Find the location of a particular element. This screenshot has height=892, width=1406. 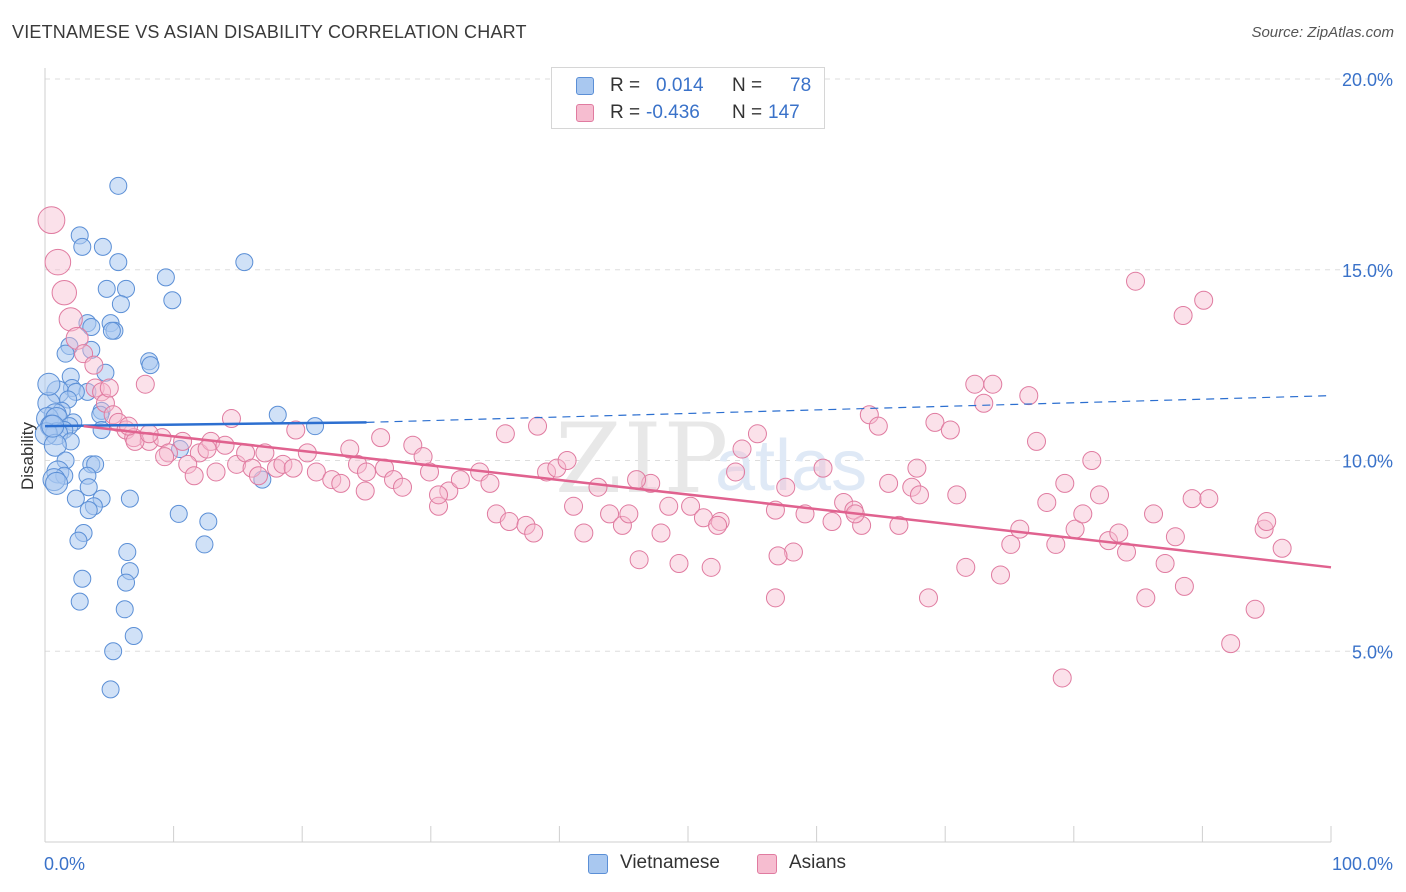

correlation-legend: R = 0.014 N = 78 R = -0.436 N = 147 is located at coordinates (688, 98).